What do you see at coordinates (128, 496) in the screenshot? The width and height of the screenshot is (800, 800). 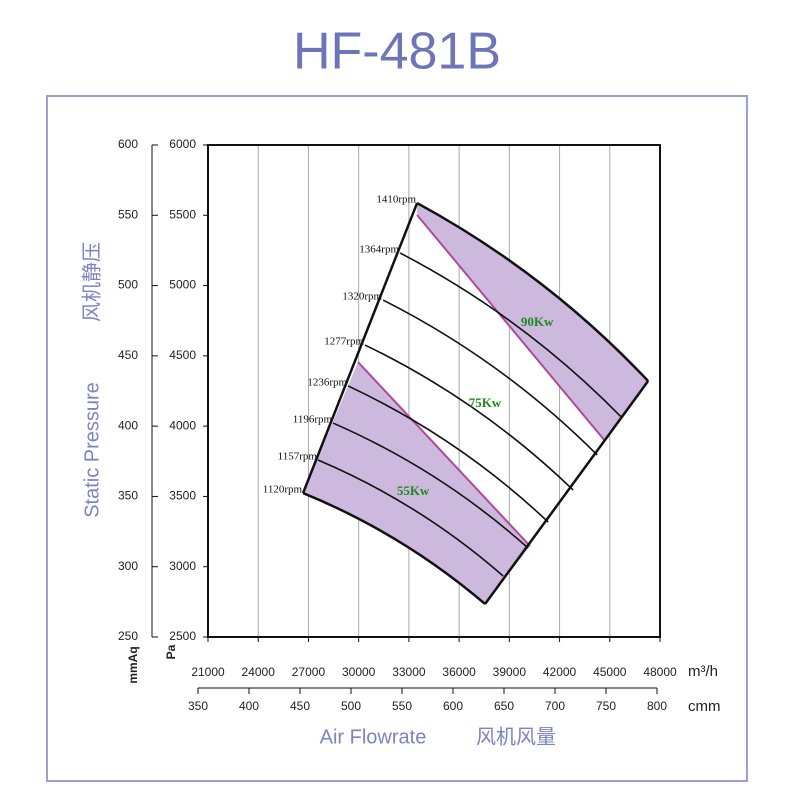 I see `y2-tick-label: 350` at bounding box center [128, 496].